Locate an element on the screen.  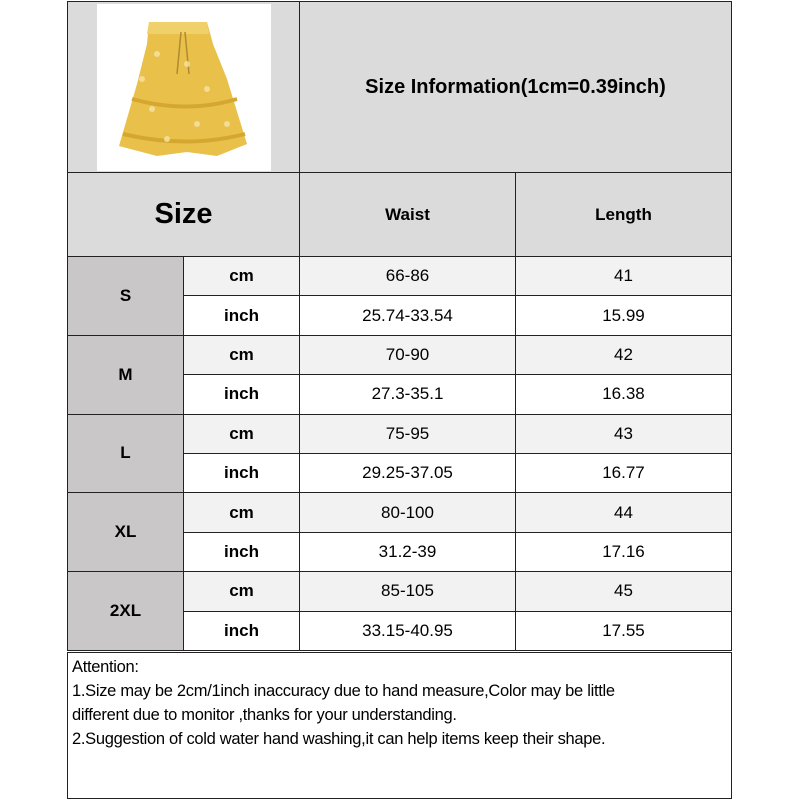
waist-value: 33.15-40.95 is located at coordinates (407, 630).